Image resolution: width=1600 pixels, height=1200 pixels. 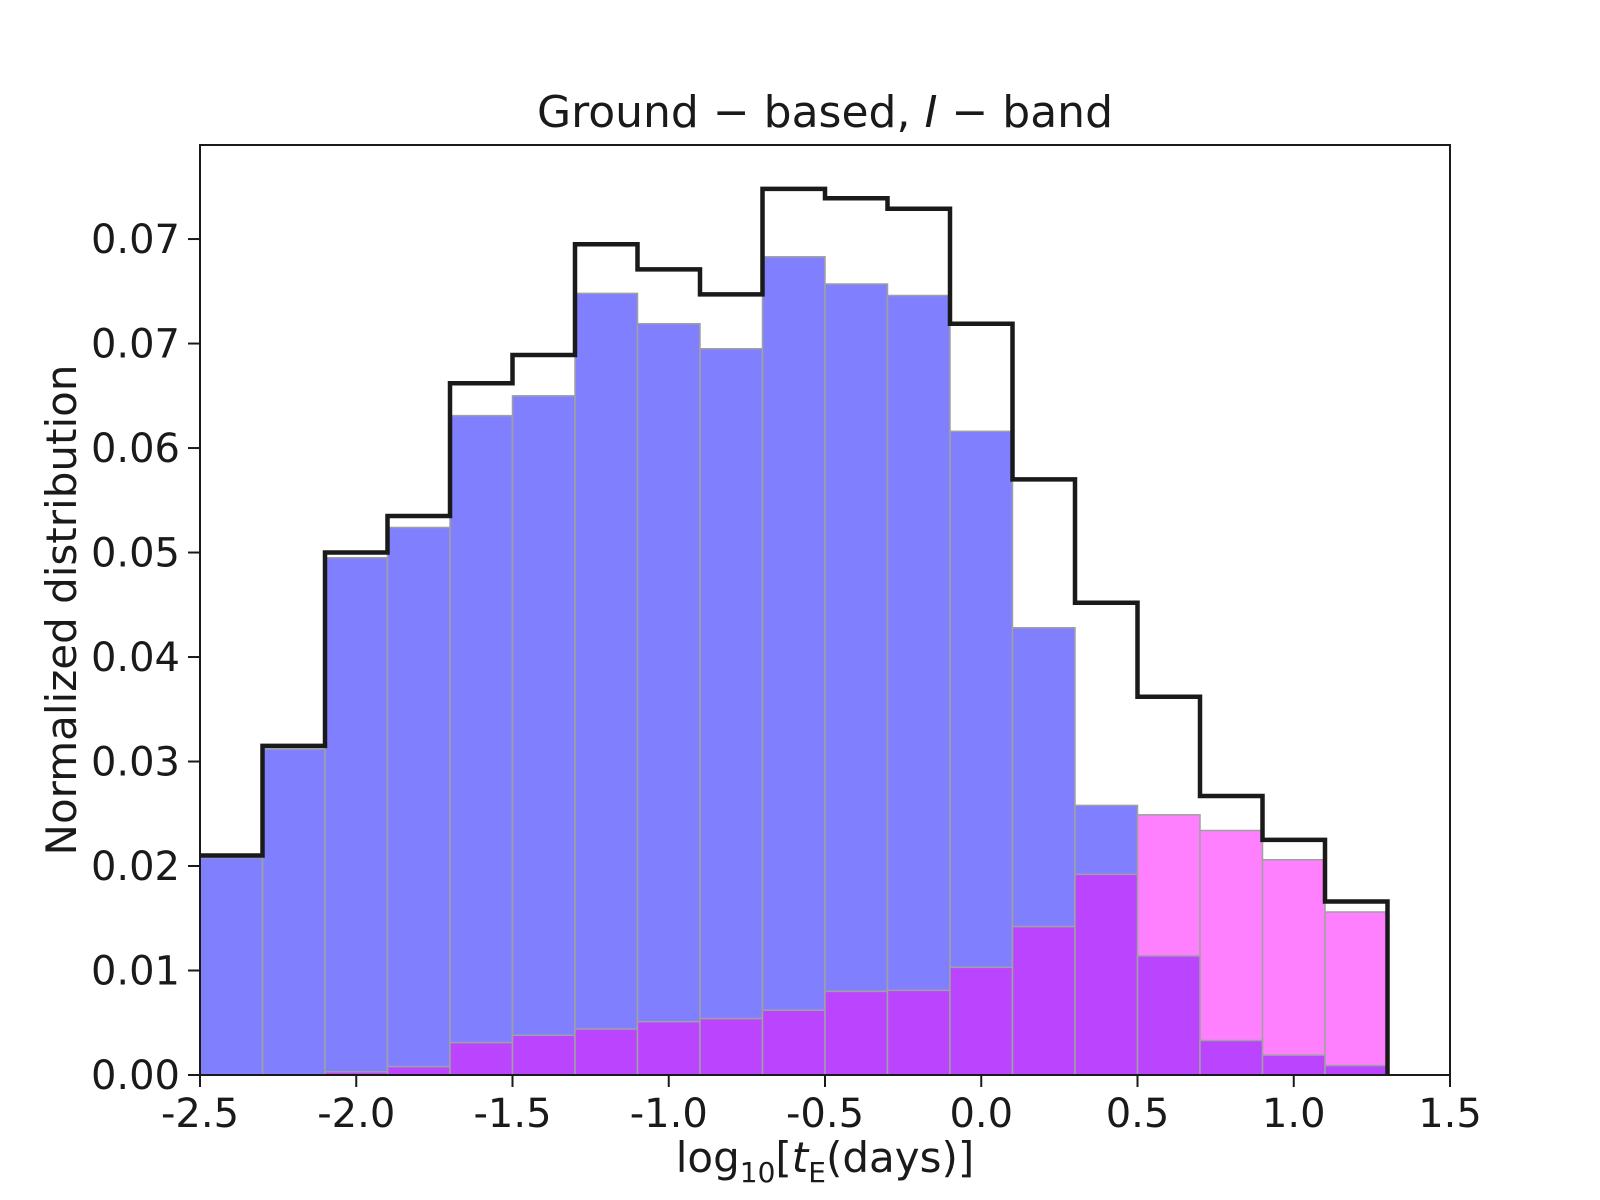 I want to click on y-tick-label: 0.02, so click(x=135, y=867).